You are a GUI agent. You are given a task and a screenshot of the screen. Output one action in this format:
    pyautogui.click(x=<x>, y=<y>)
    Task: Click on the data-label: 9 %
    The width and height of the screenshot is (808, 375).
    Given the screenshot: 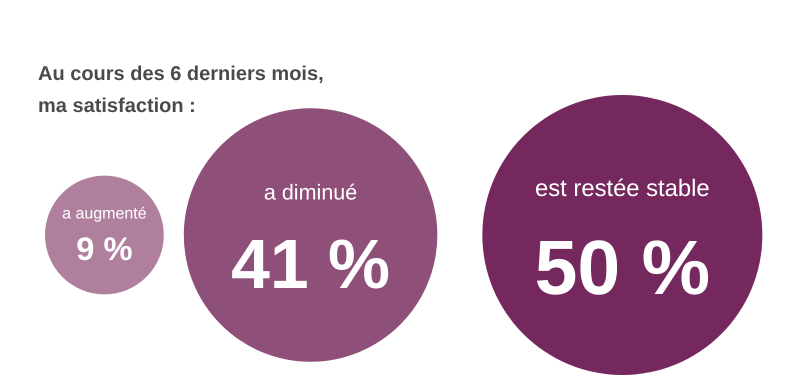 What is the action you would take?
    pyautogui.click(x=104, y=248)
    